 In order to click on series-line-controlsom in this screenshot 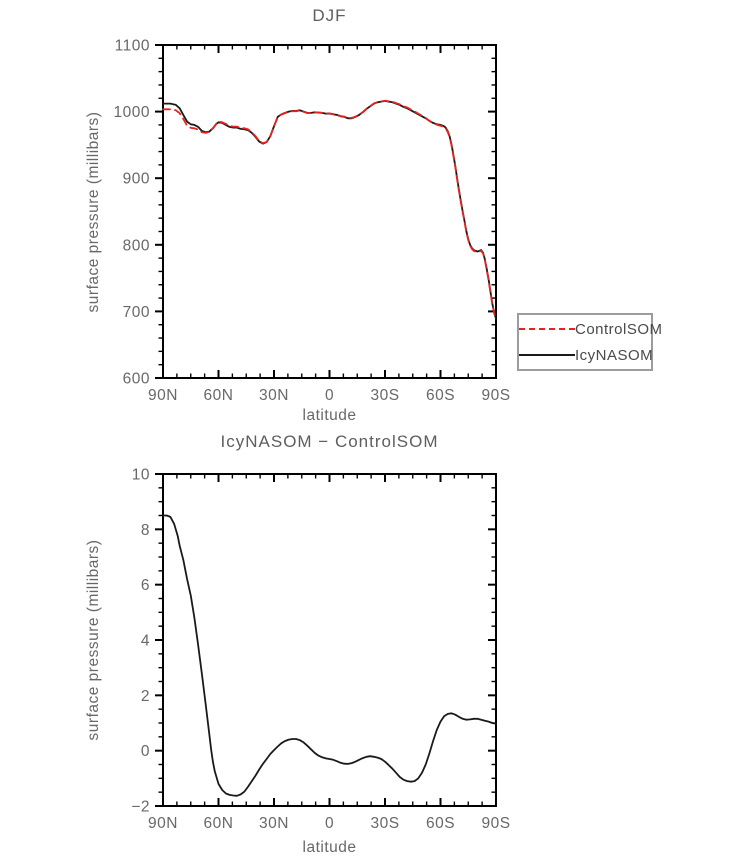, I will do `click(329, 210)`.